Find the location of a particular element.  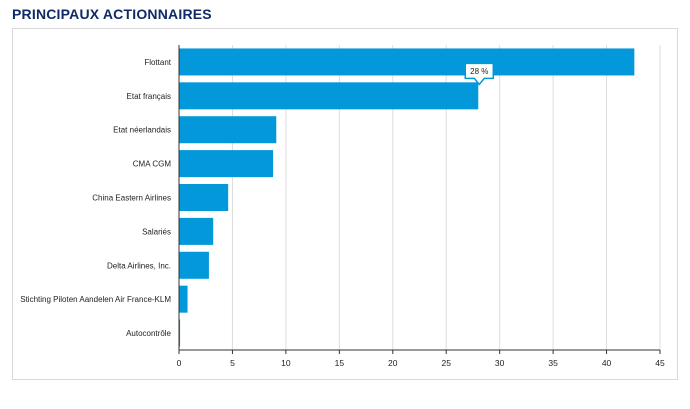

tooltip-text: 28 % is located at coordinates (479, 71).